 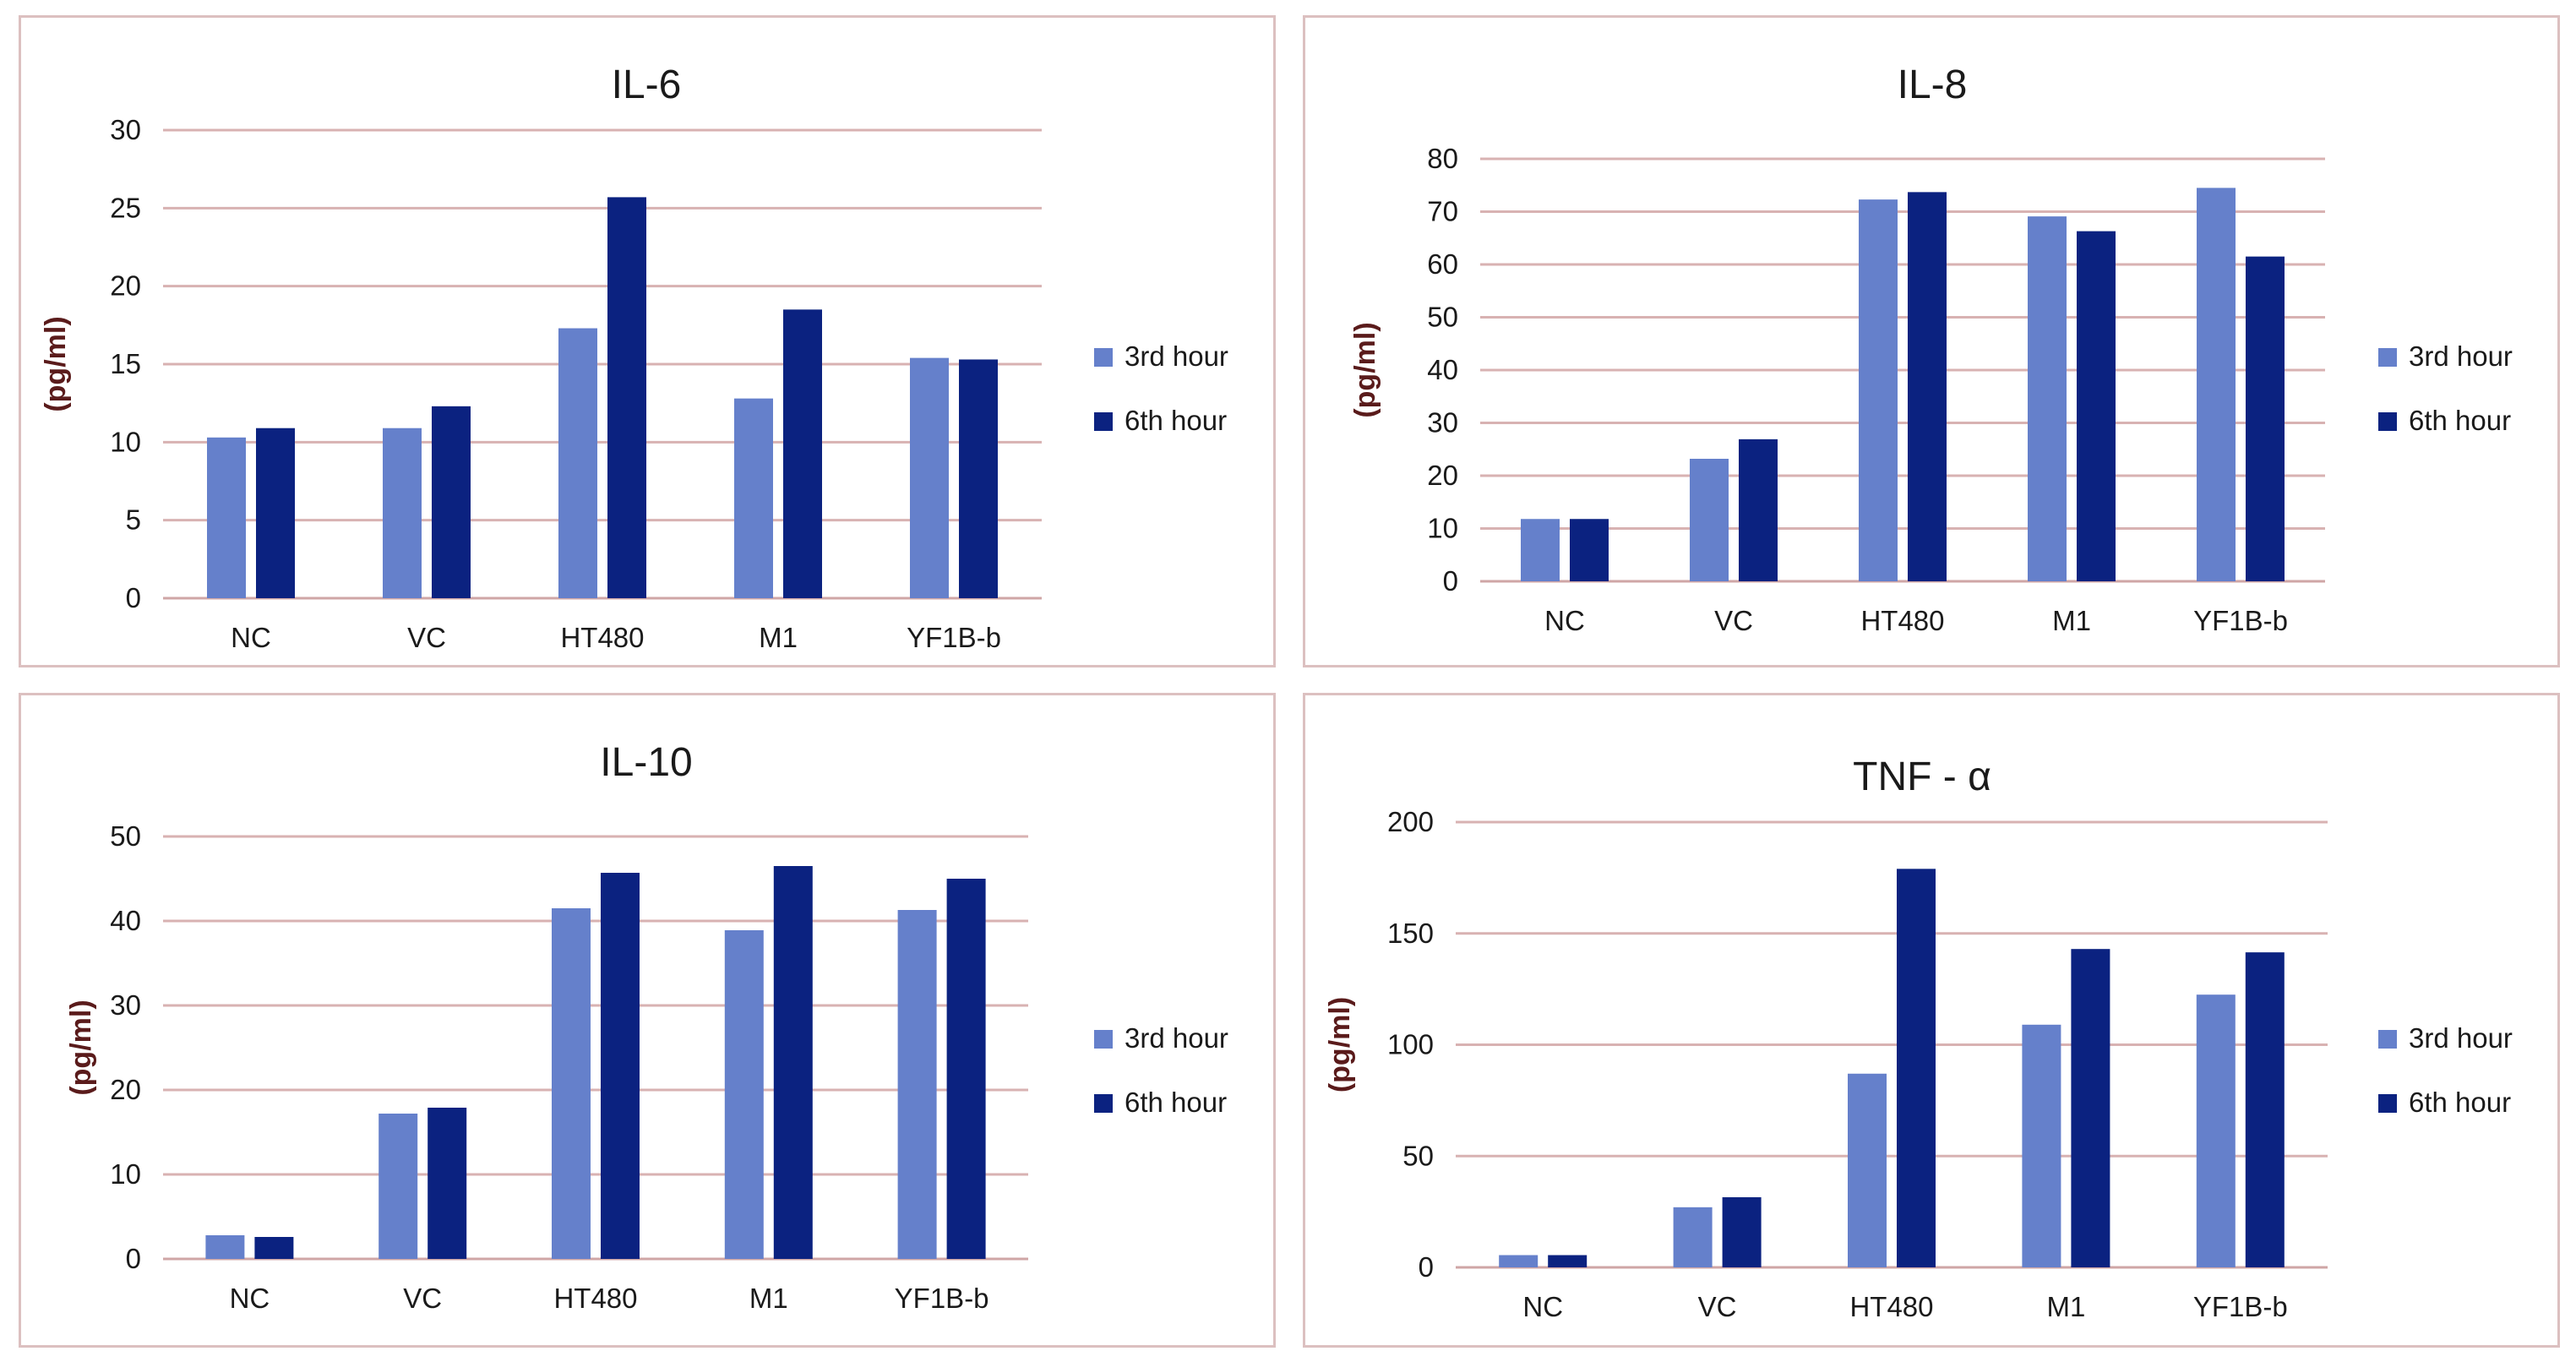 What do you see at coordinates (1442, 159) in the screenshot?
I see `y-tick-label: 80` at bounding box center [1442, 159].